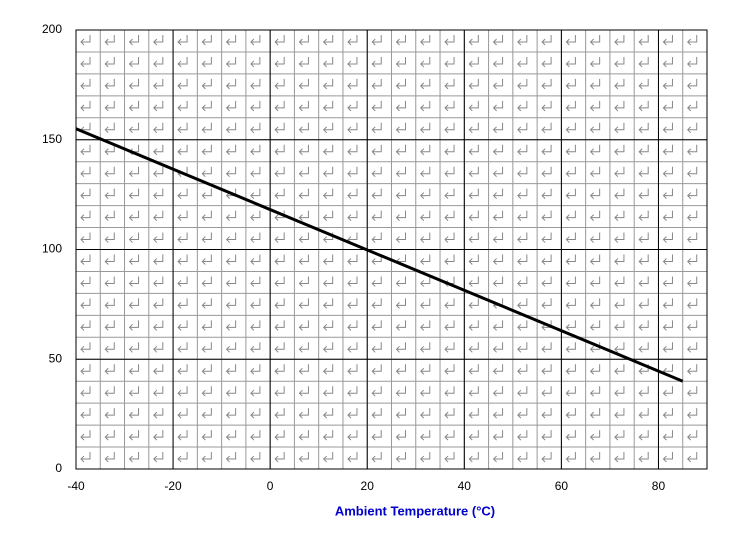 The image size is (751, 551). I want to click on x-tick-label: 0, so click(270, 486).